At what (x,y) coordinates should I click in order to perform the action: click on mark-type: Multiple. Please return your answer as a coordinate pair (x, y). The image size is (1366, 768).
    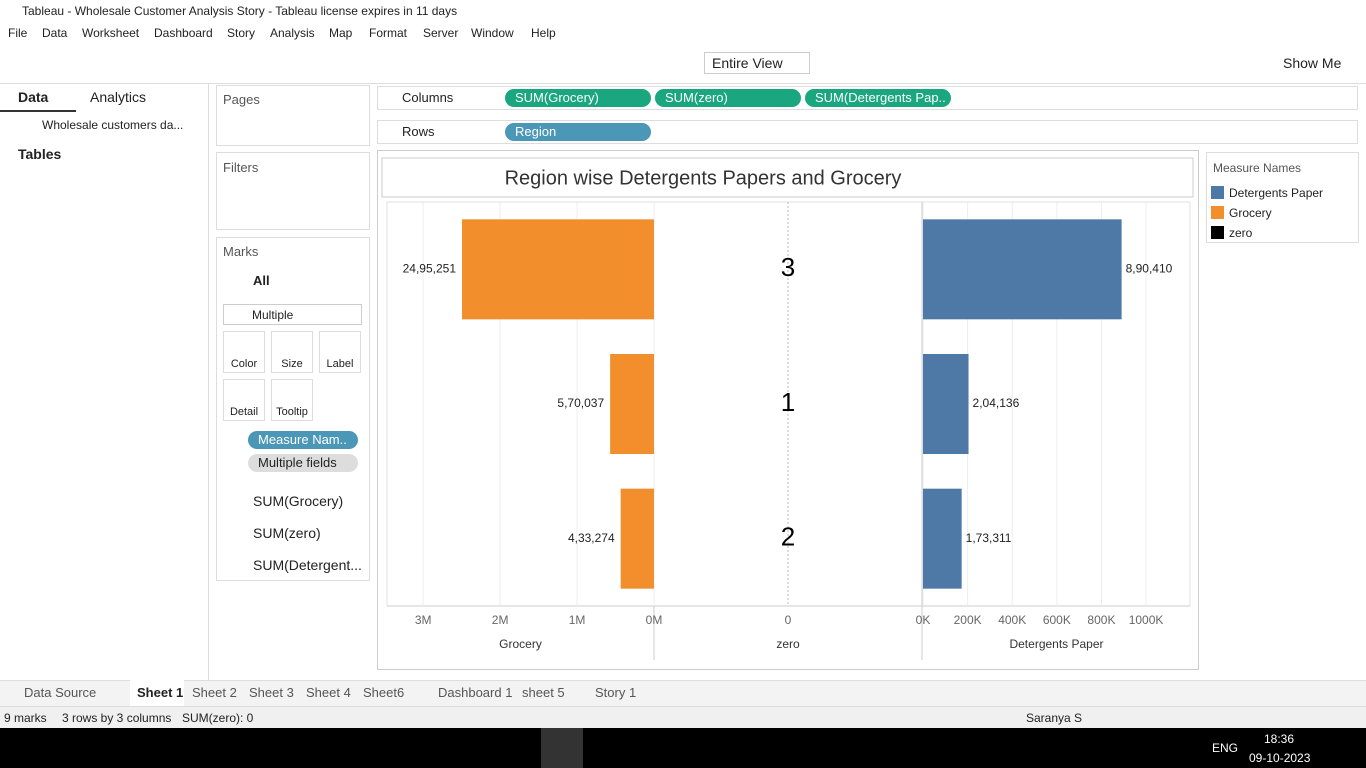
    Looking at the image, I should click on (273, 315).